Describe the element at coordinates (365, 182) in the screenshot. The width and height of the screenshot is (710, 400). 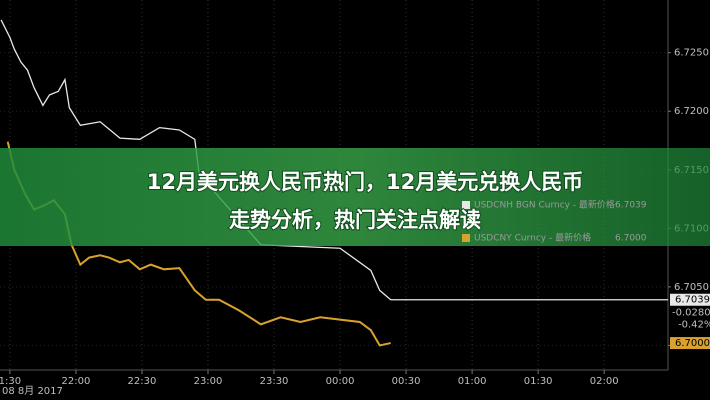
I see `title: 12月美元换人民币热门，12月美元兑换人民币` at that location.